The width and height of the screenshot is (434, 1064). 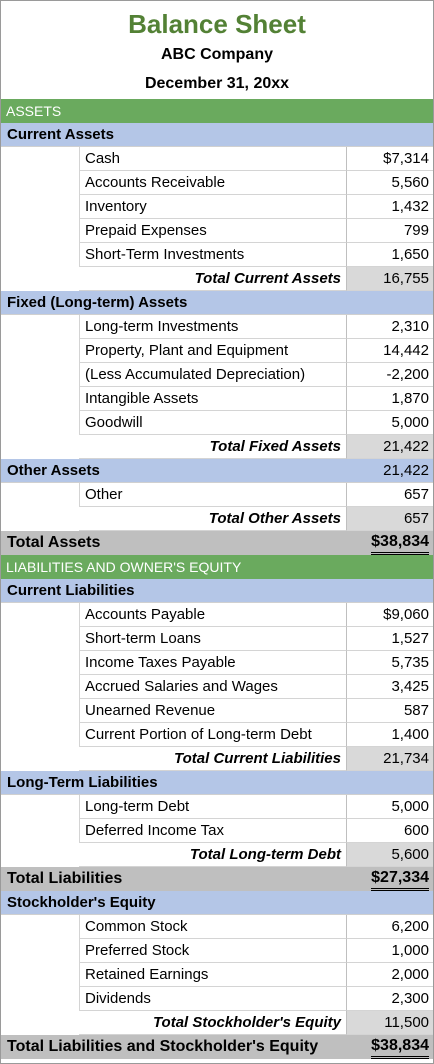 What do you see at coordinates (217, 83) in the screenshot?
I see `statement-date: December 31, 20xx` at bounding box center [217, 83].